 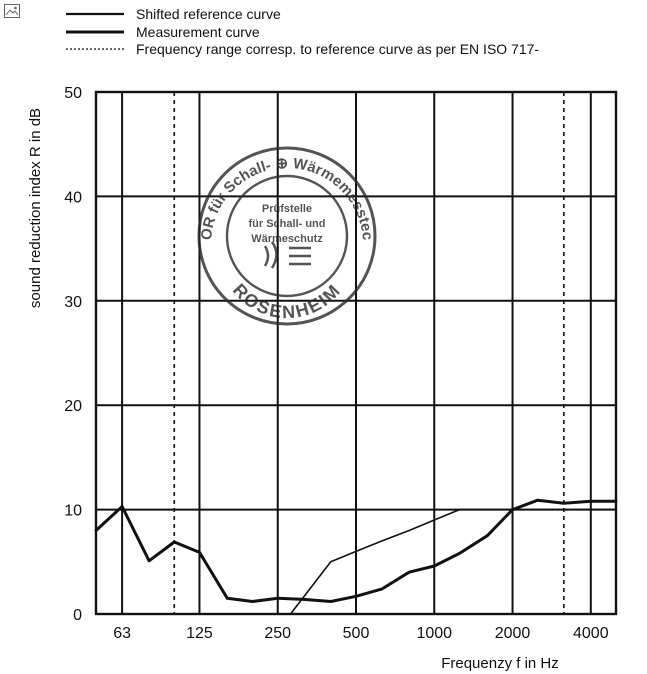 What do you see at coordinates (77, 615) in the screenshot?
I see `y-tick-label-0: 0` at bounding box center [77, 615].